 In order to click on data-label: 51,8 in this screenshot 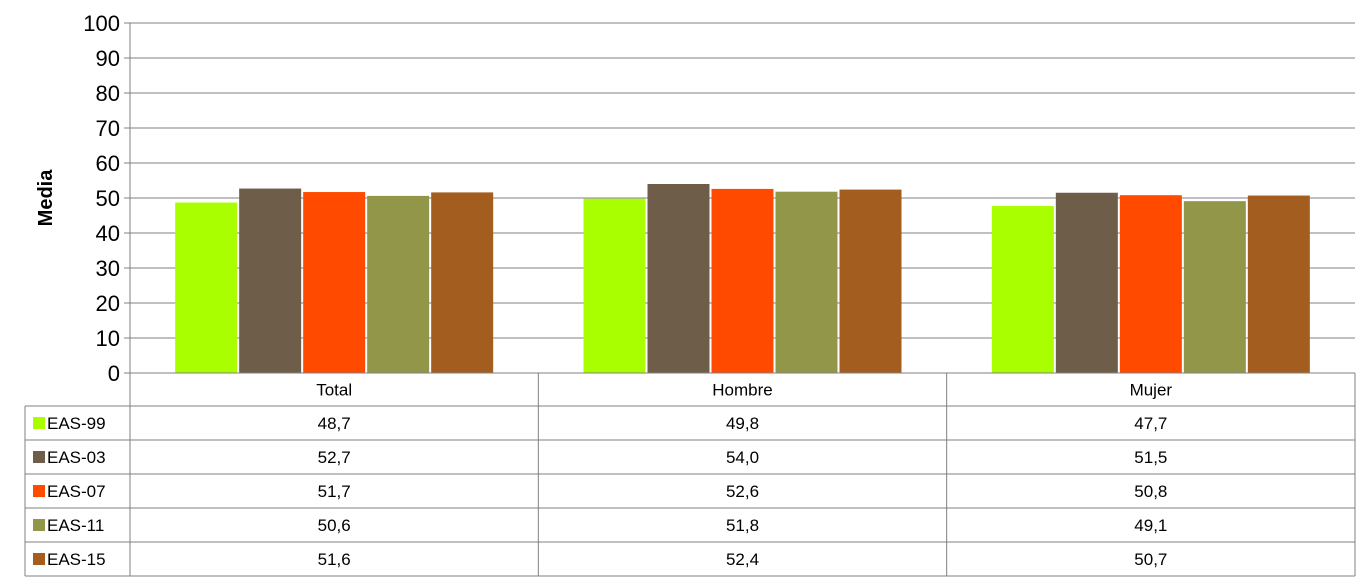, I will do `click(742, 525)`.